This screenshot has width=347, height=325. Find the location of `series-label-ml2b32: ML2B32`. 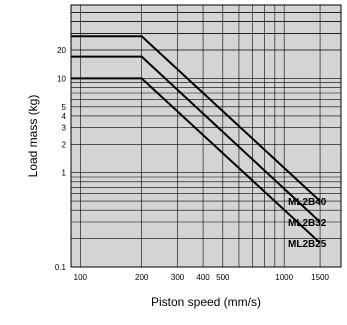

series-label-ml2b32: ML2B32 is located at coordinates (307, 223).